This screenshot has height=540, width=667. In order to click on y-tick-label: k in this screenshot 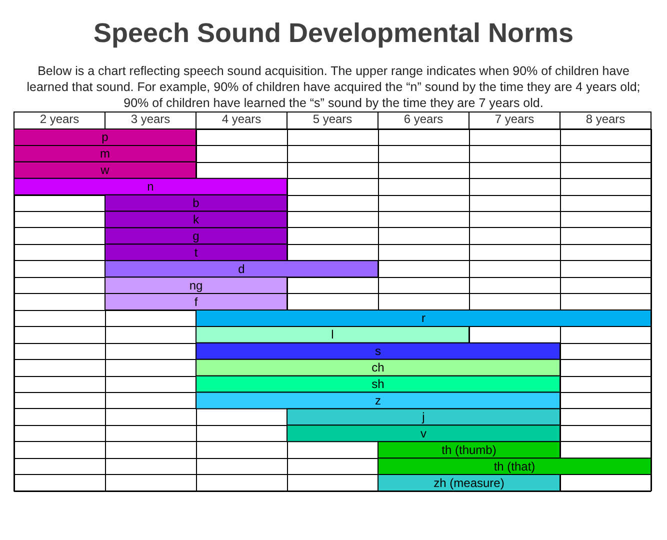, I will do `click(196, 219)`.